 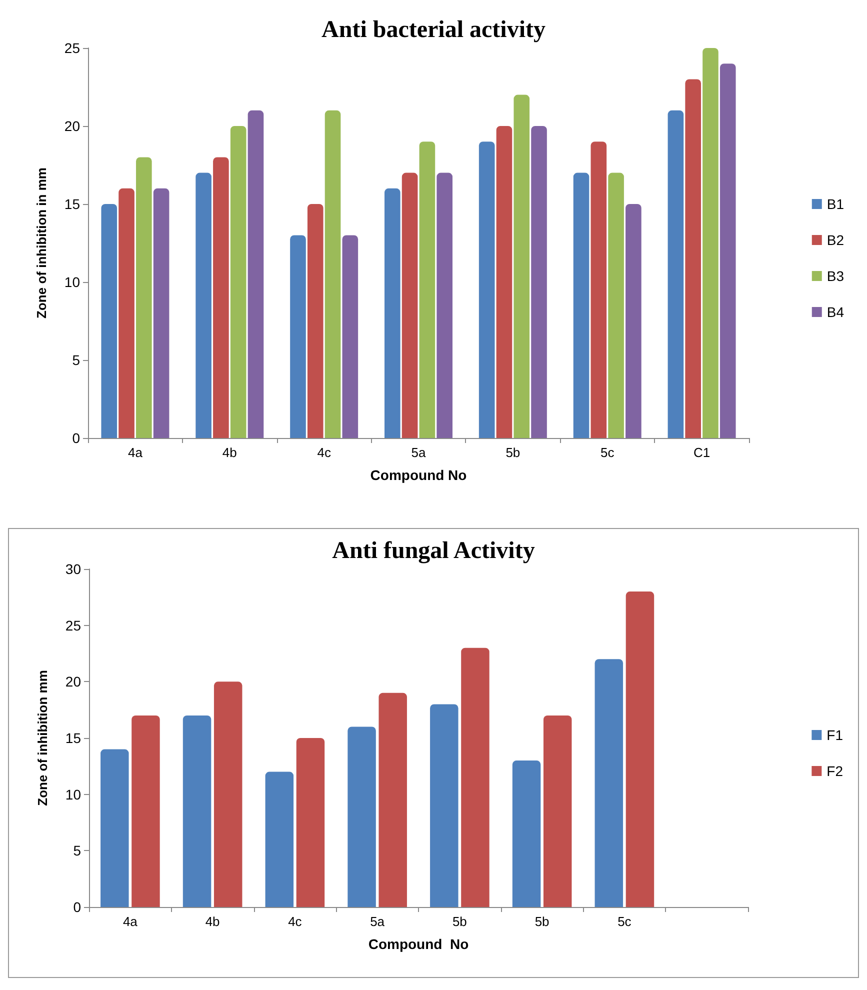 I want to click on y-axis-title: Zone of inhibition mm, so click(x=42, y=738).